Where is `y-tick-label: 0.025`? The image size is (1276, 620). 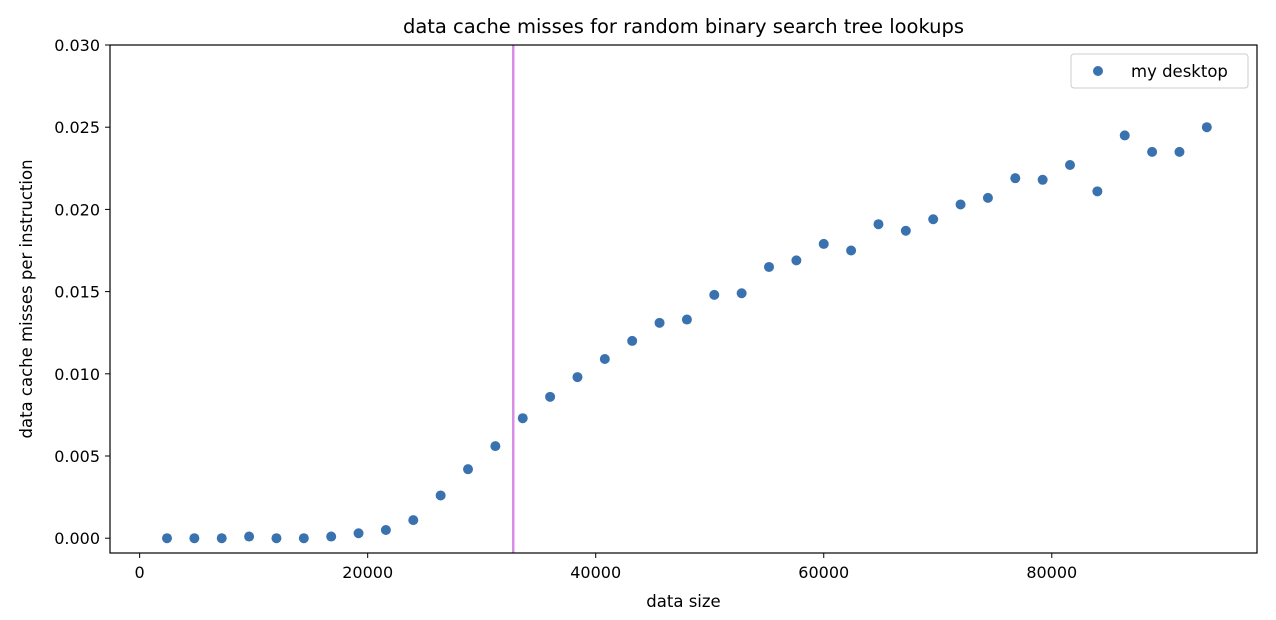 y-tick-label: 0.025 is located at coordinates (77, 127).